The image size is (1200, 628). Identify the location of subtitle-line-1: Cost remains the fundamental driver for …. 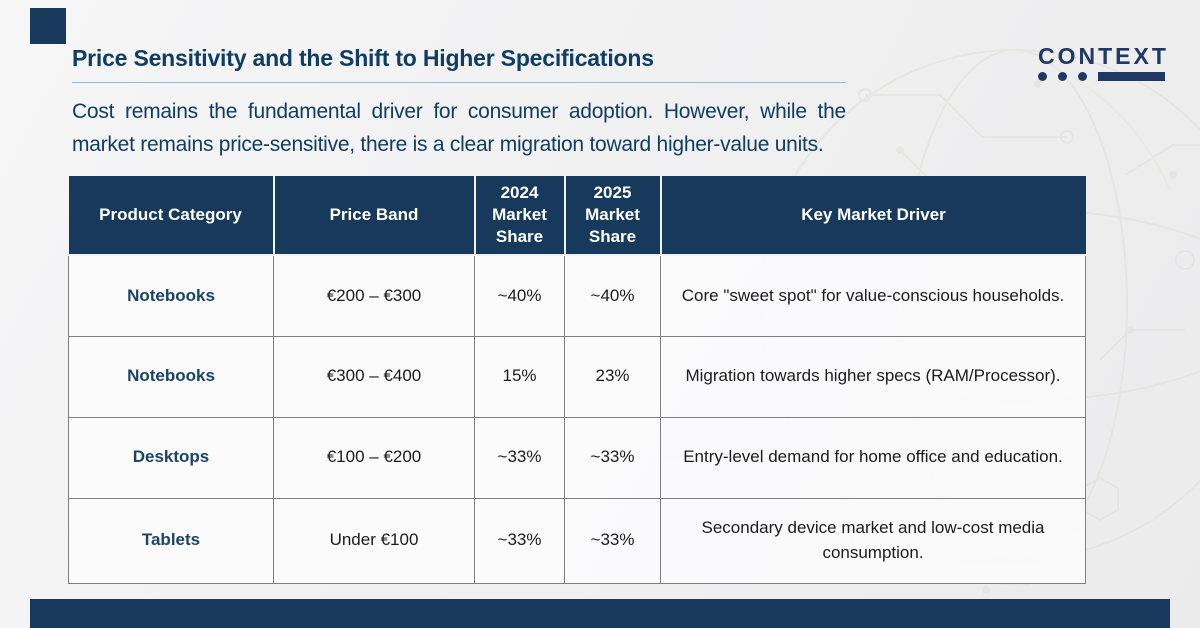
(459, 111).